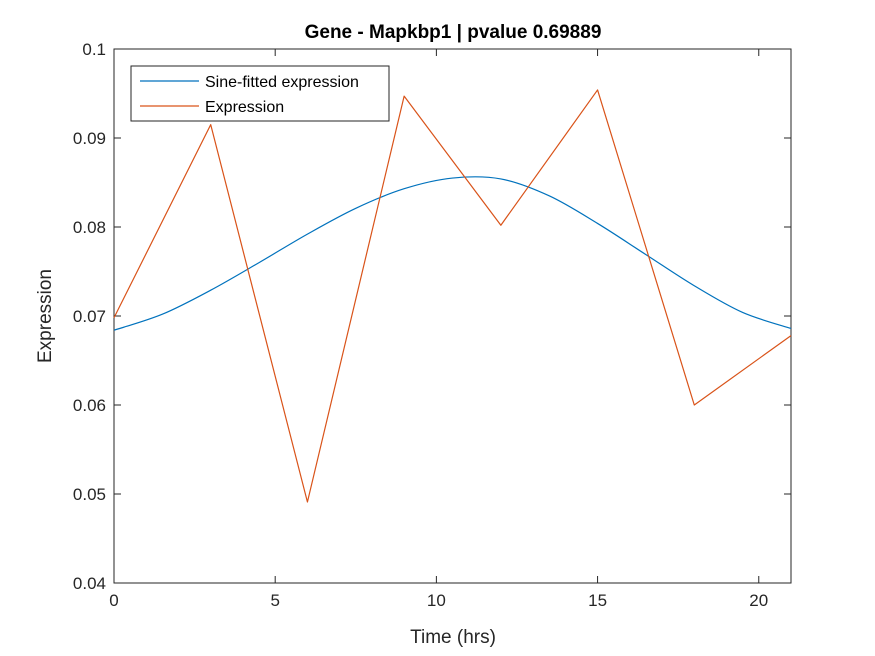 The width and height of the screenshot is (875, 656). Describe the element at coordinates (89, 583) in the screenshot. I see `y-tick-label: 0.04` at that location.